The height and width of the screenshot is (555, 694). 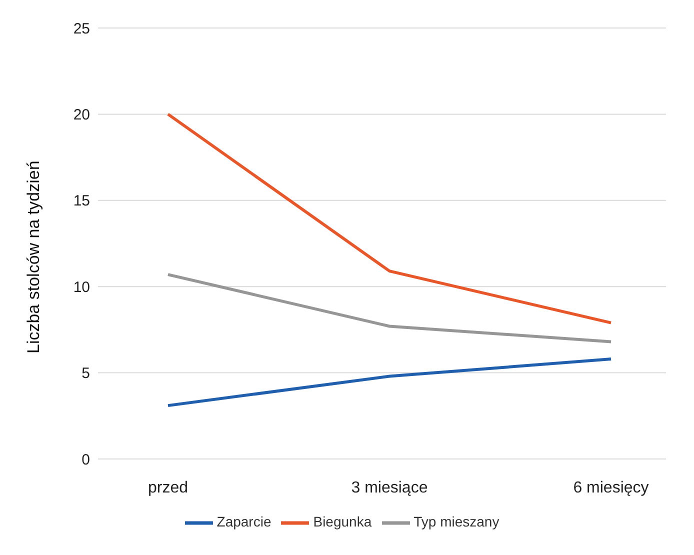 What do you see at coordinates (34, 257) in the screenshot?
I see `y-axis-title: Liczba stolców na tydzień` at bounding box center [34, 257].